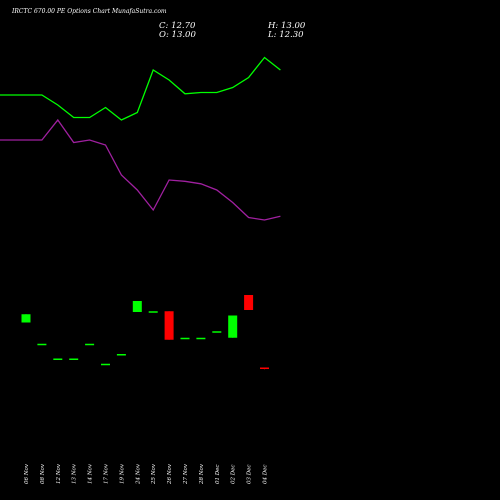 Image resolution: width=500 pixels, height=500 pixels. What do you see at coordinates (59, 473) in the screenshot?
I see `x-tick-label: 12 Nov` at bounding box center [59, 473].